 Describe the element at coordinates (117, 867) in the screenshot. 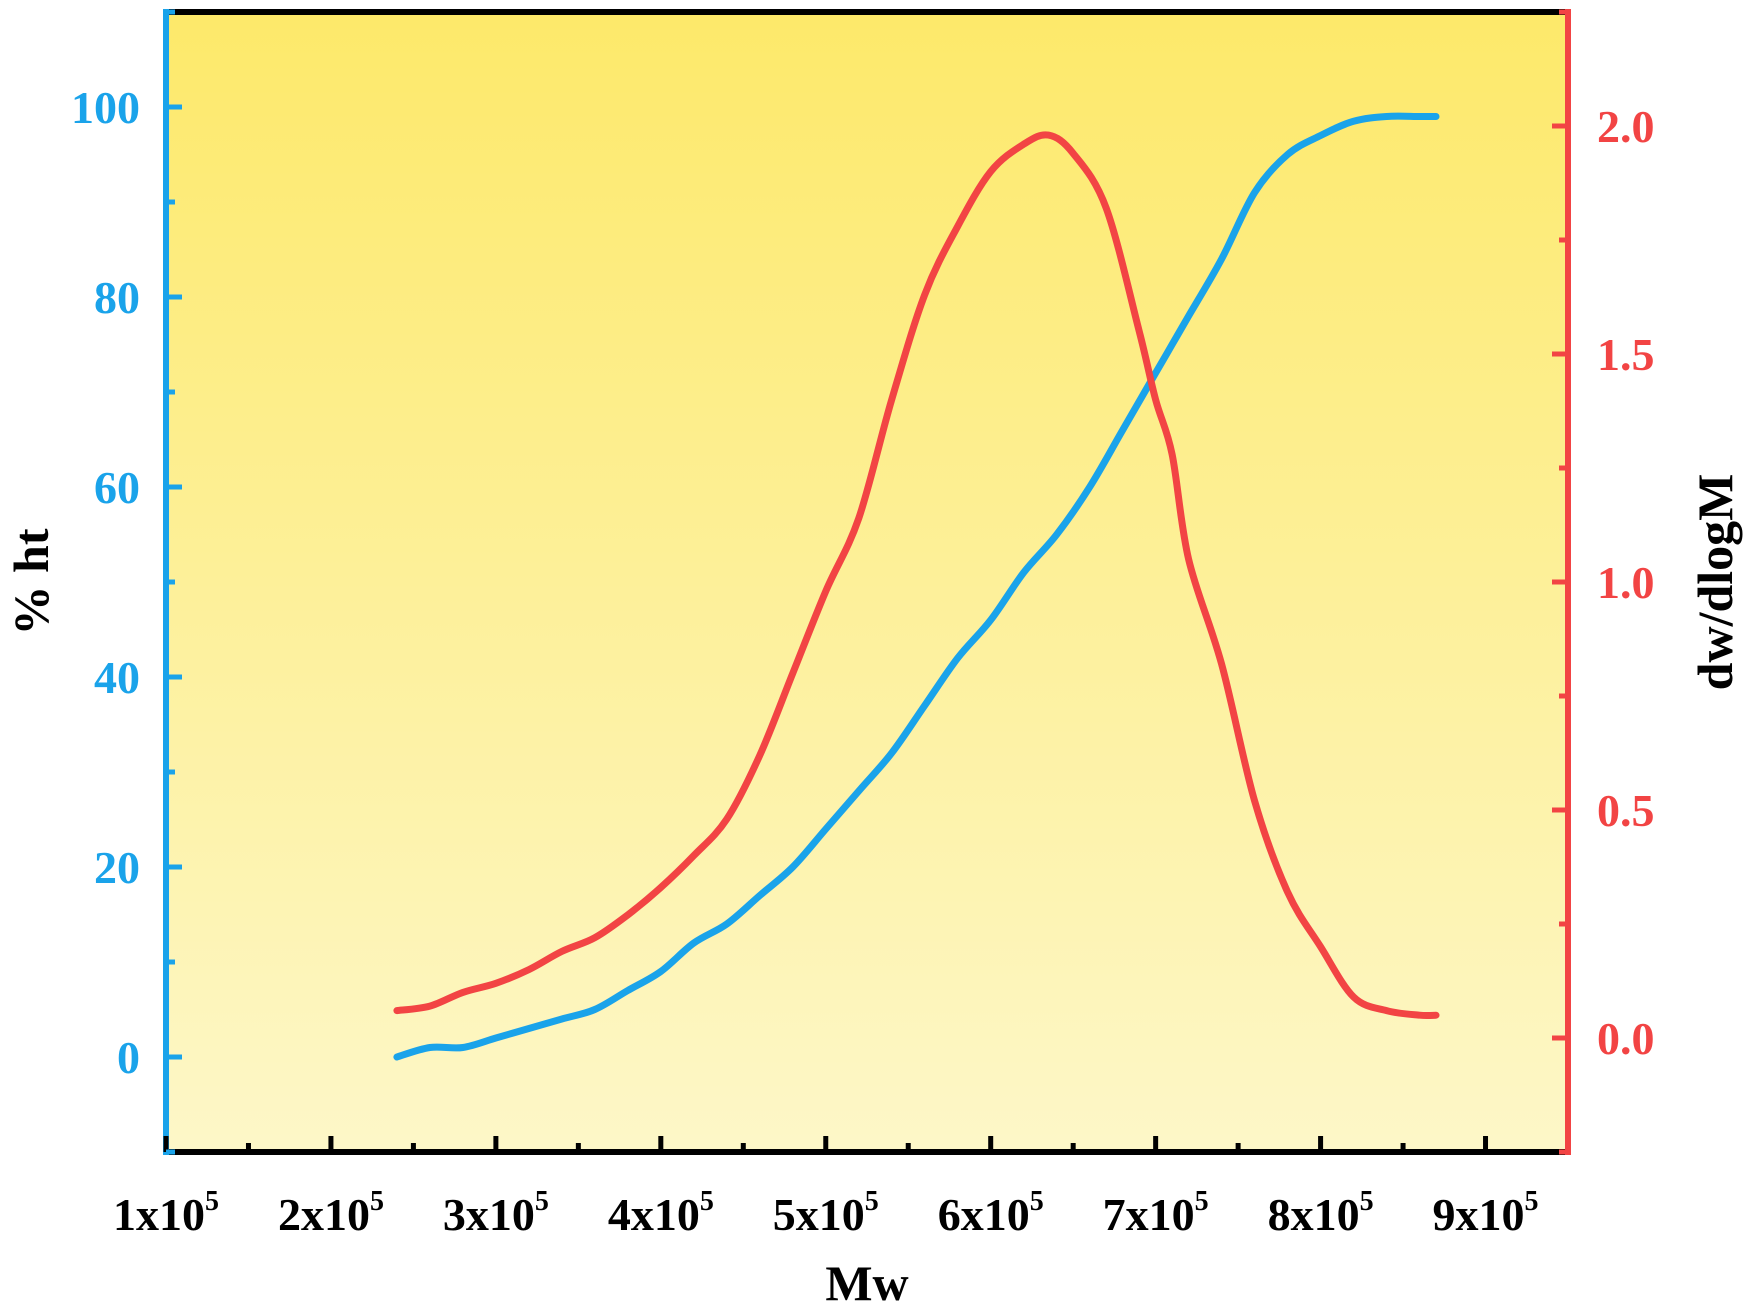

I see `left-y-tick-label: 20` at that location.